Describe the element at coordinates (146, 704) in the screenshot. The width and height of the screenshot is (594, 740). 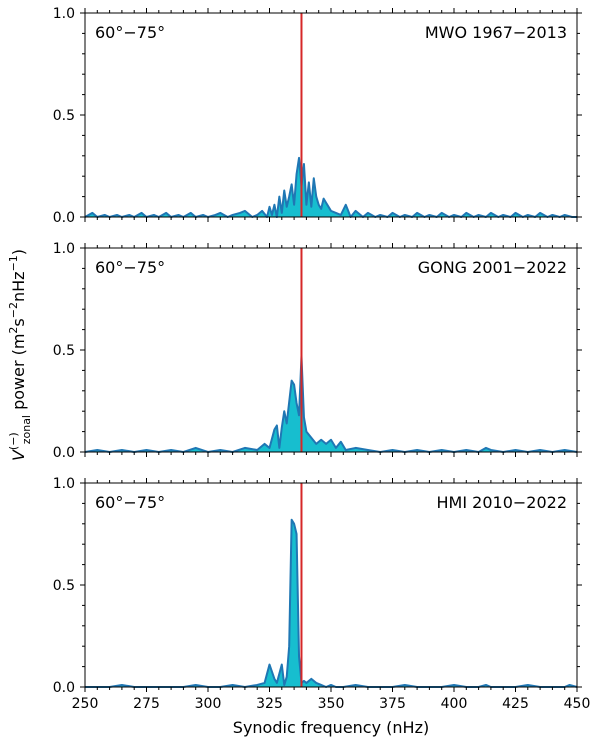
I see `x-tick-label: 275` at that location.